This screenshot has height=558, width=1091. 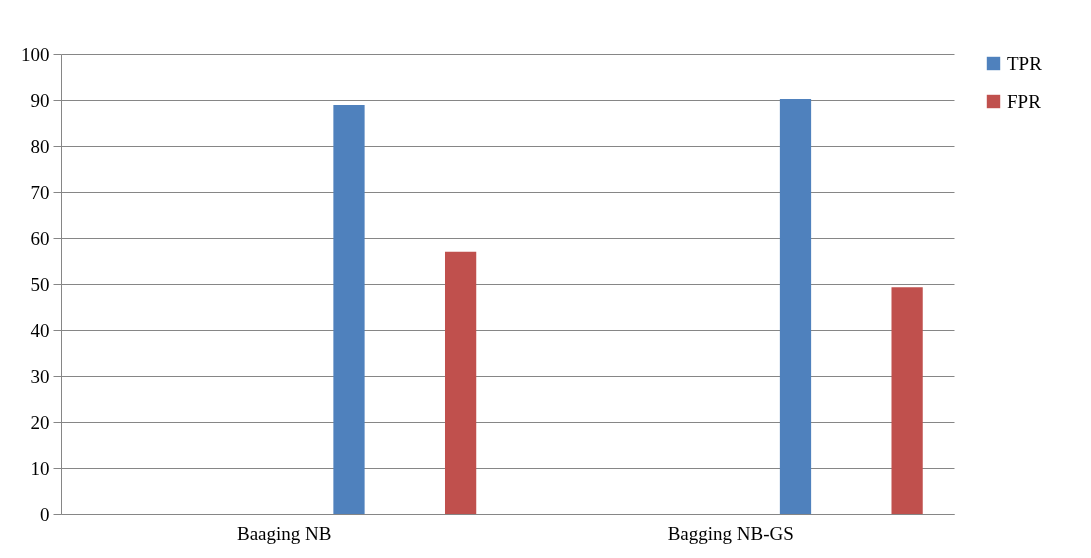 I want to click on y-tick-label: 80, so click(x=40, y=146).